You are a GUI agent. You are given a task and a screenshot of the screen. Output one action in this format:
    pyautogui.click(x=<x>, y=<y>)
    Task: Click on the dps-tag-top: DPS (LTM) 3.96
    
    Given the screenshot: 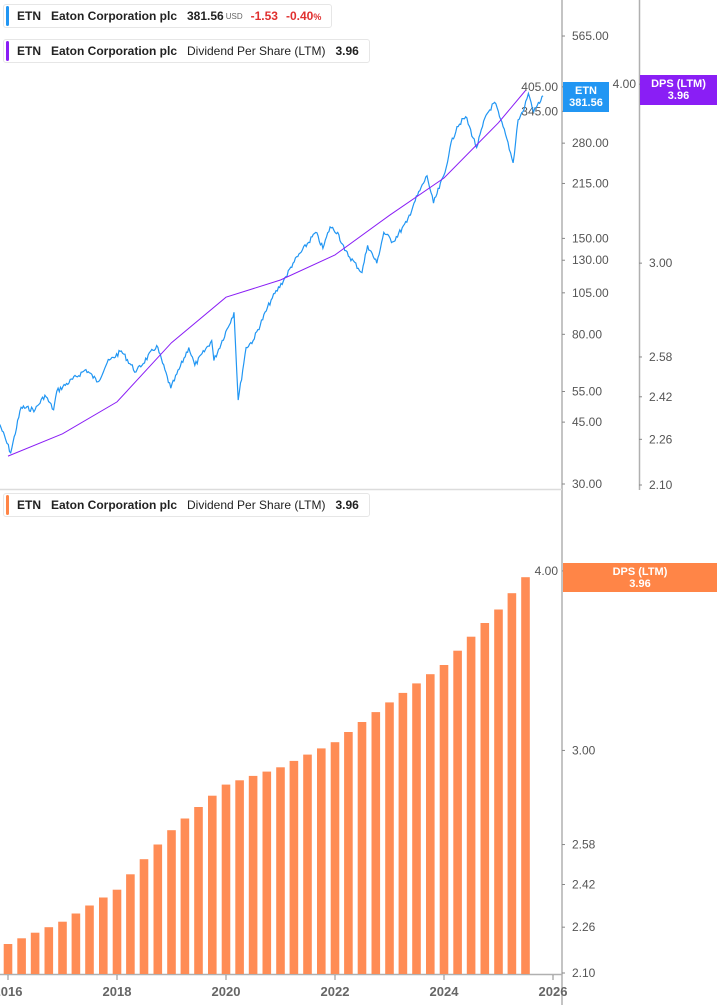 What is the action you would take?
    pyautogui.click(x=678, y=90)
    